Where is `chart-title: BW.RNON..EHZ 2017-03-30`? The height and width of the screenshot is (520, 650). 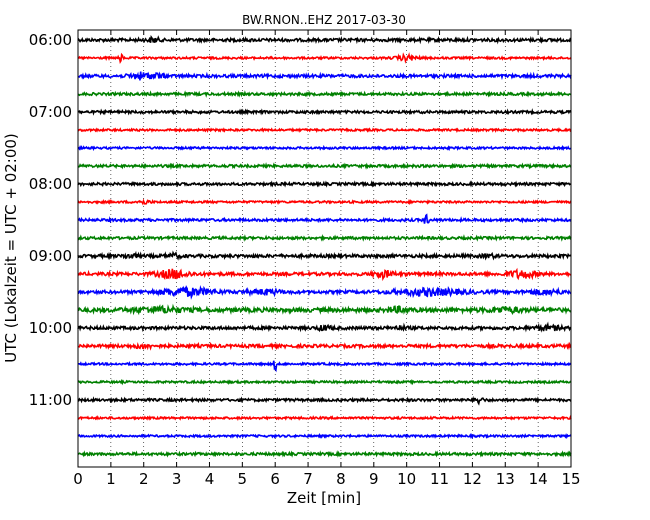 chart-title: BW.RNON..EHZ 2017-03-30 is located at coordinates (324, 20).